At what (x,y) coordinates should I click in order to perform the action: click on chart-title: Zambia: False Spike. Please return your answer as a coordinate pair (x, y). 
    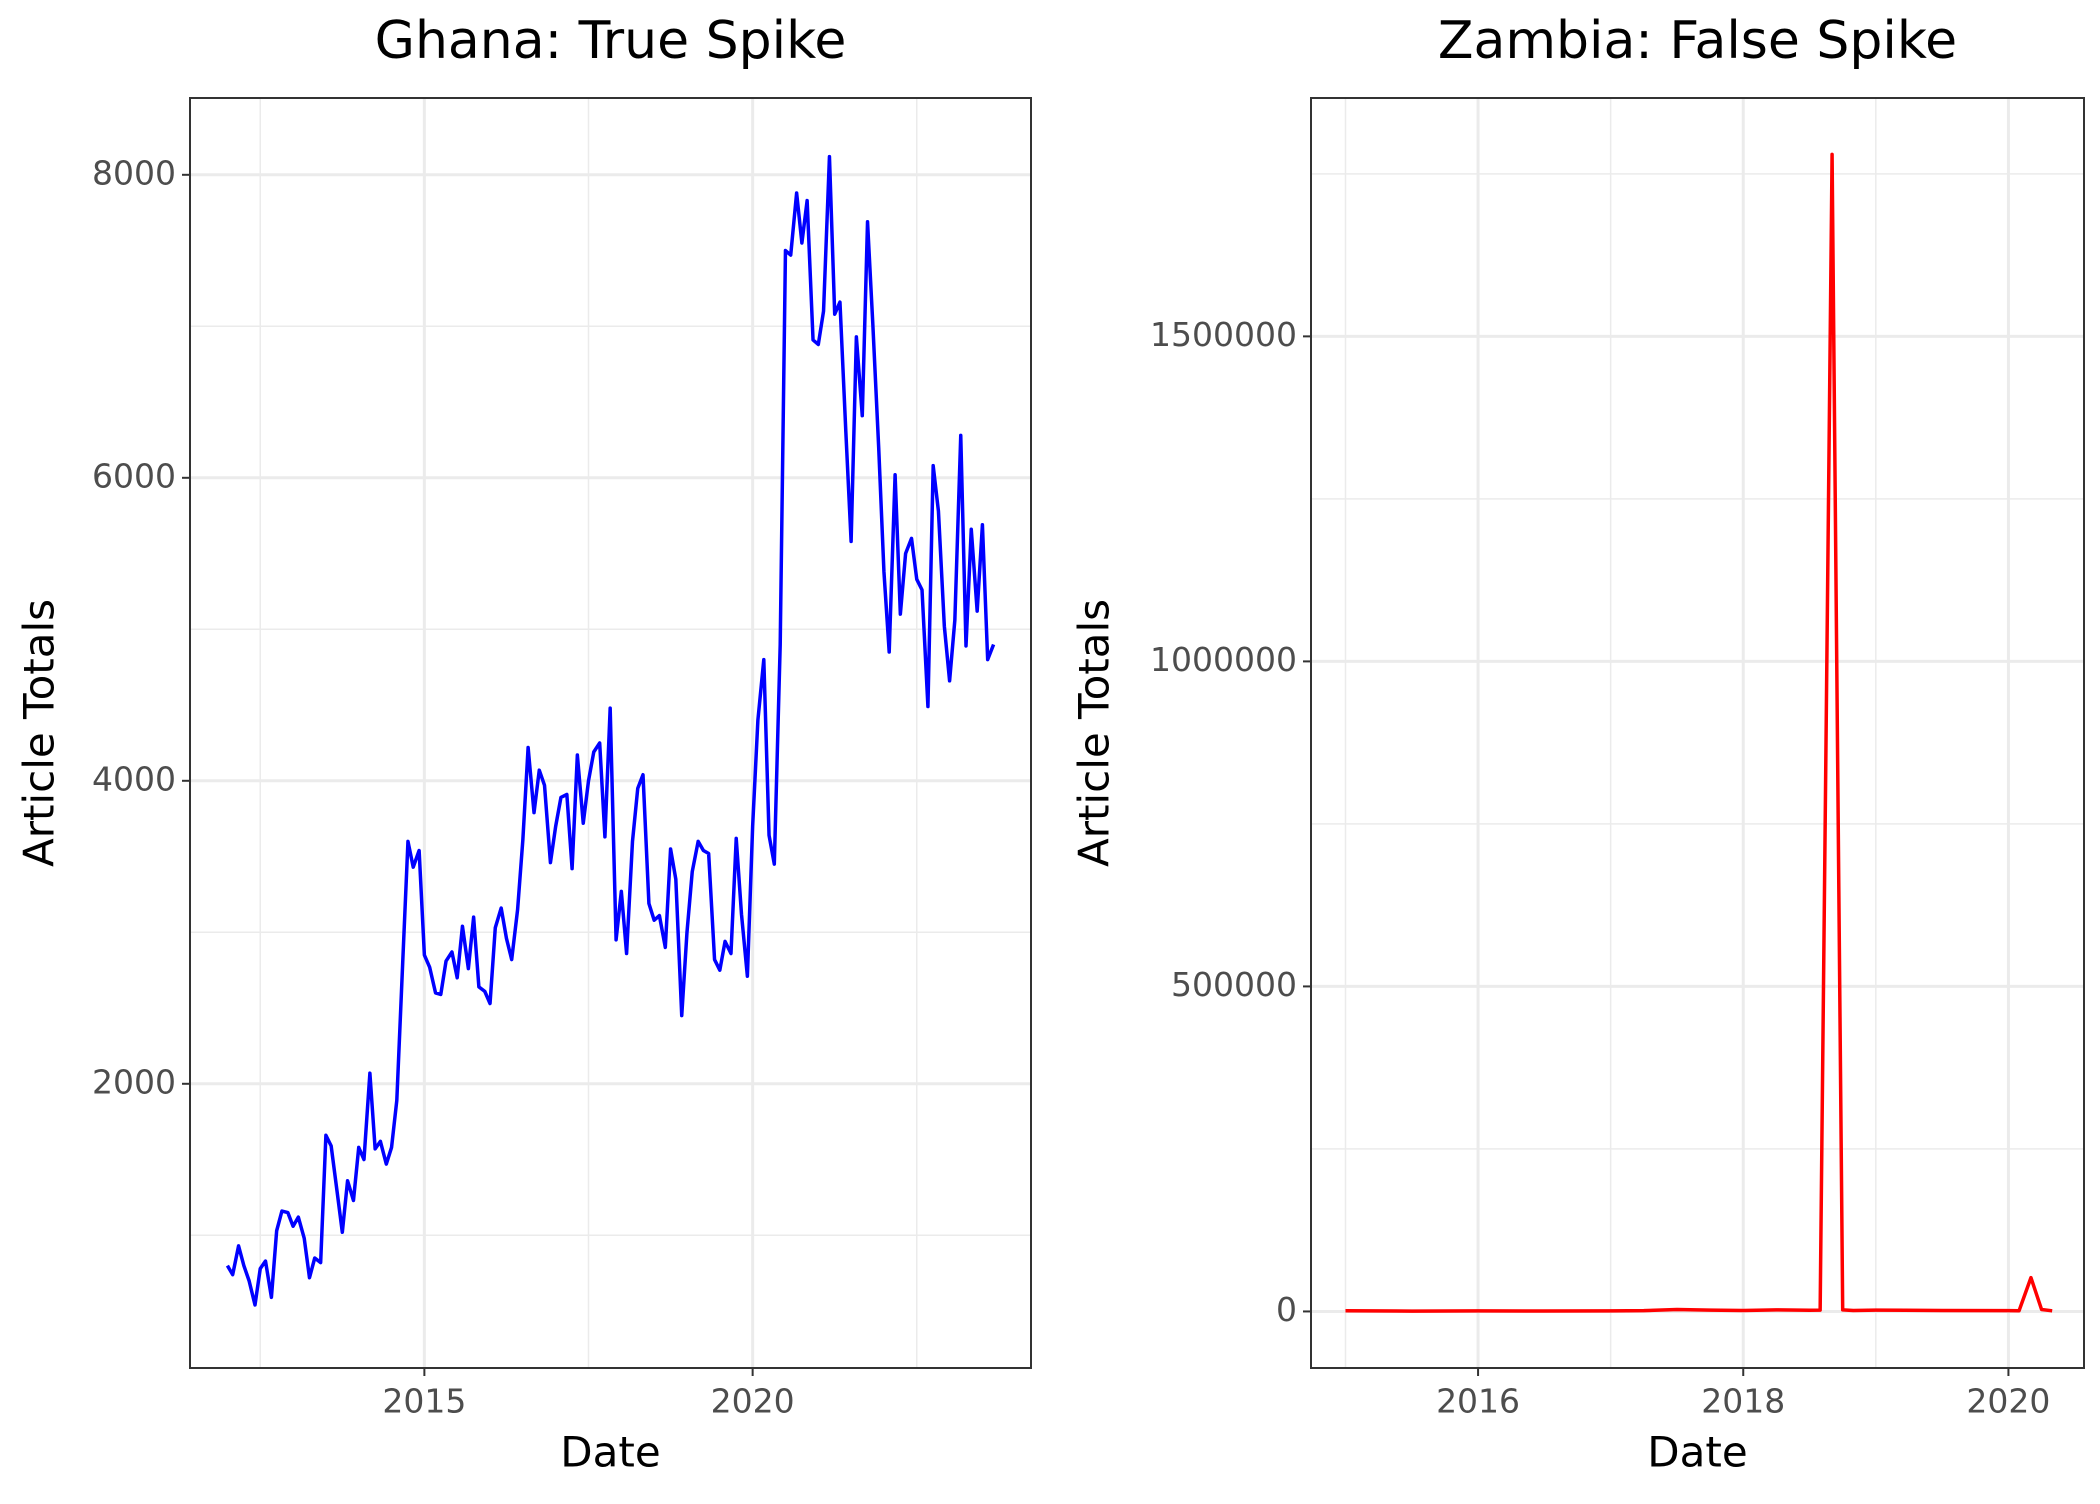
    Looking at the image, I should click on (1697, 41).